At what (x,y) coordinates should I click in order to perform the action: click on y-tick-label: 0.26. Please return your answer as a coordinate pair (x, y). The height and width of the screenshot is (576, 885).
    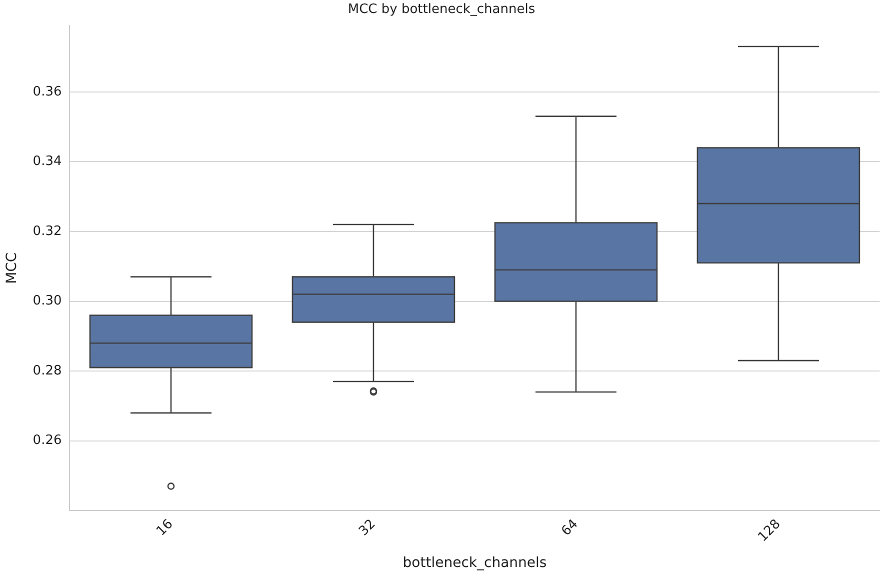
    Looking at the image, I should click on (47, 440).